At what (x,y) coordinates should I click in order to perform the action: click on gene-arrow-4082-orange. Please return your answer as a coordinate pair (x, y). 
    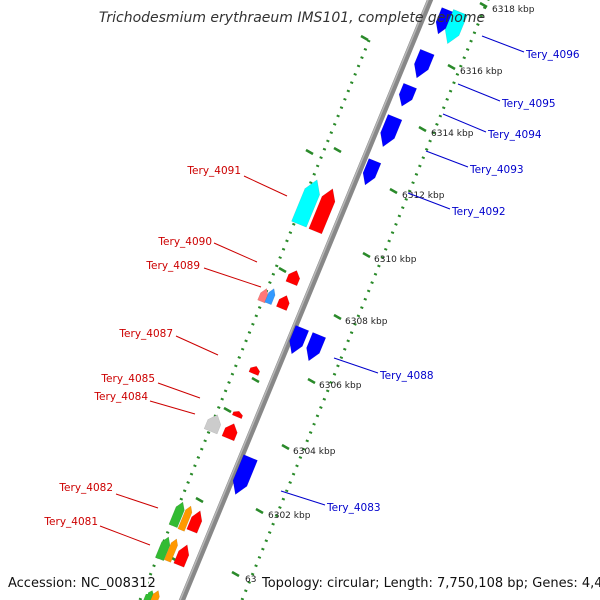
    Looking at the image, I should click on (185, 518).